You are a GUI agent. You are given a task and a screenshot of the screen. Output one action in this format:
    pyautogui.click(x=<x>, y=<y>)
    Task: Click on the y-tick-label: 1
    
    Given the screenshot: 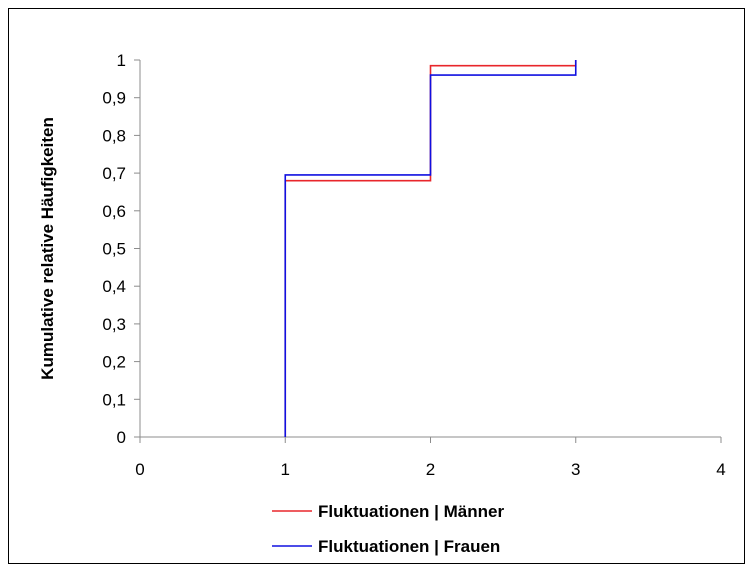 What is the action you would take?
    pyautogui.click(x=121, y=60)
    